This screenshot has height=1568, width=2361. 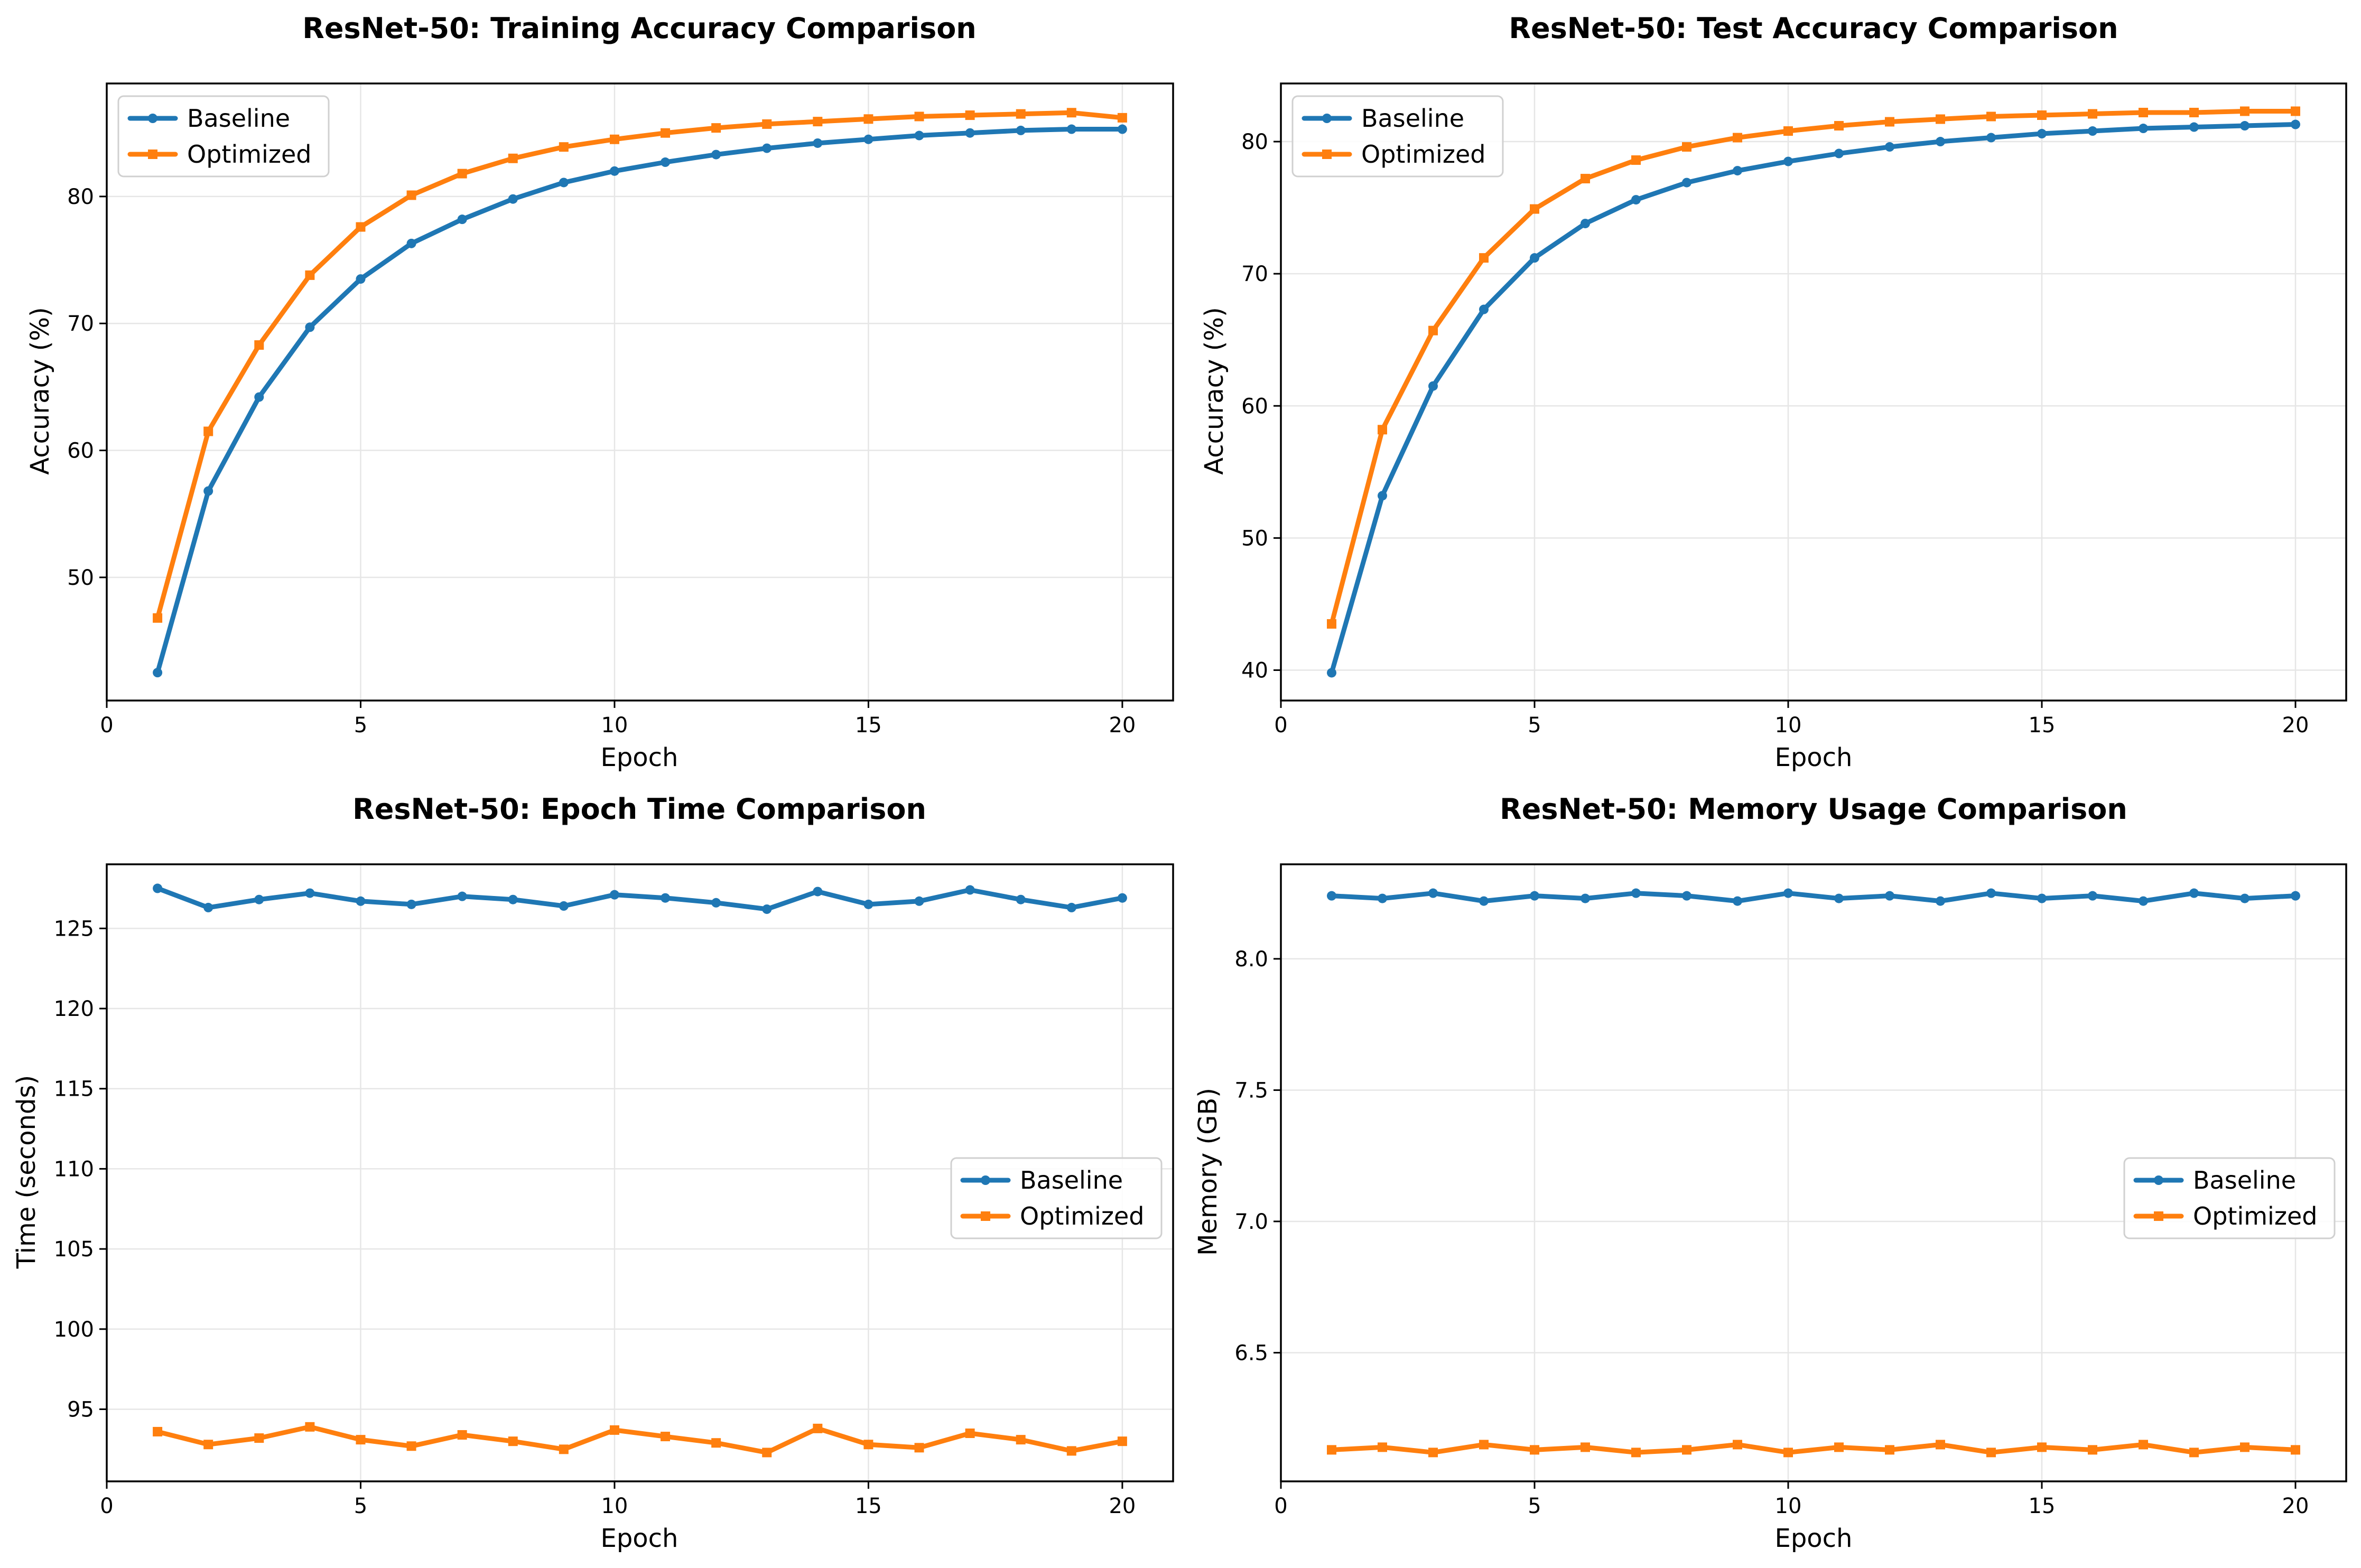 What do you see at coordinates (80, 578) in the screenshot?
I see `y-tick-label: 50` at bounding box center [80, 578].